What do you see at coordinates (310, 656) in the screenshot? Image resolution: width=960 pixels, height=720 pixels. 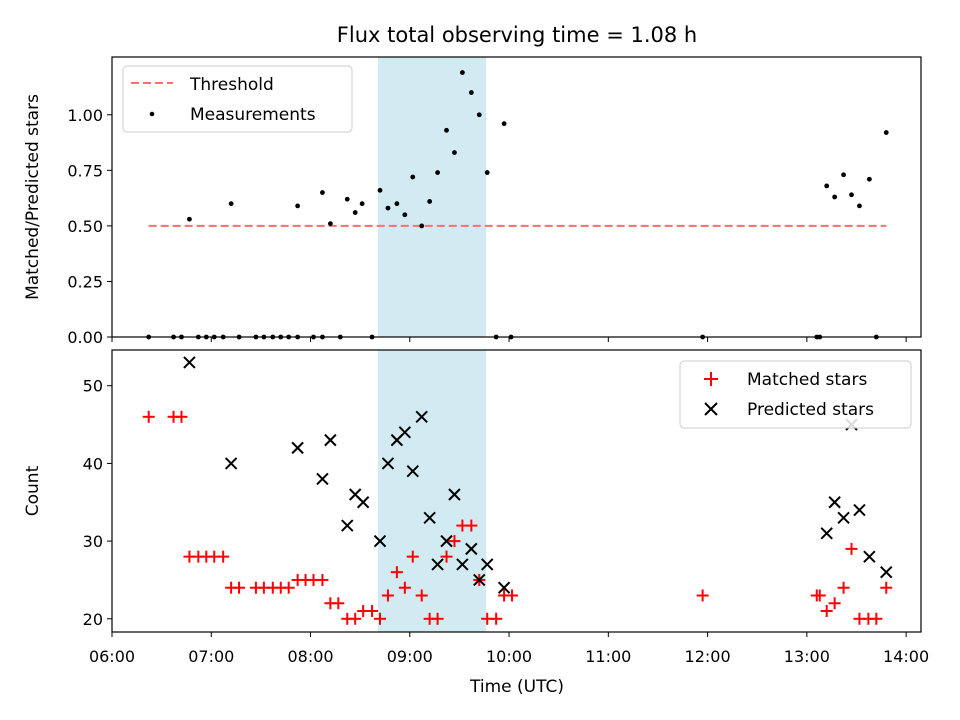 I see `x-tick-label: 08:00` at bounding box center [310, 656].